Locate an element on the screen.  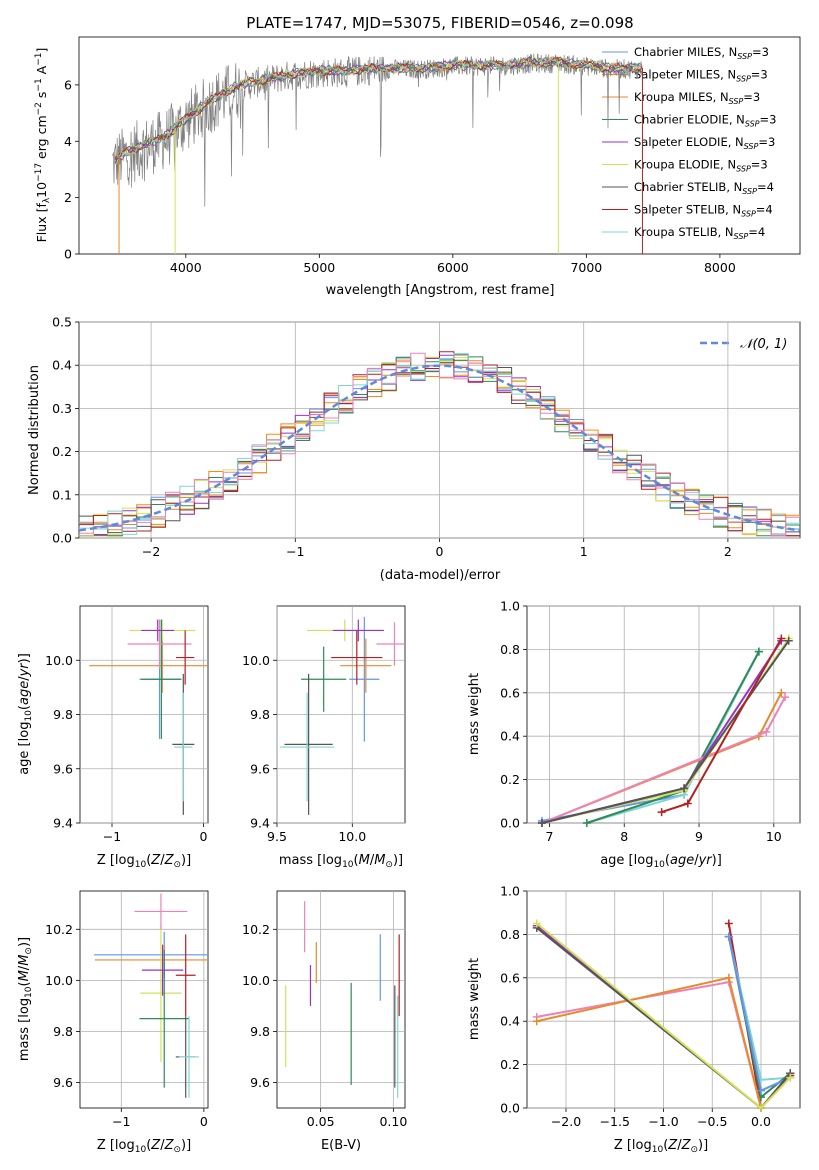
spectrum-xtick-label: 8000 is located at coordinates (720, 267).